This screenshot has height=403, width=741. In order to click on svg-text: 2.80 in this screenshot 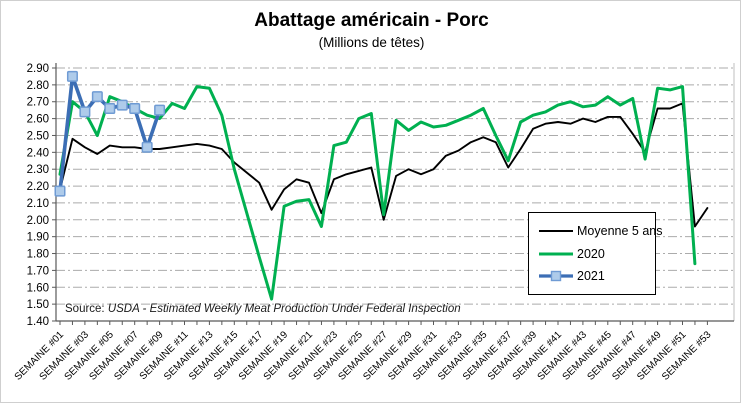, I will do `click(38, 86)`.